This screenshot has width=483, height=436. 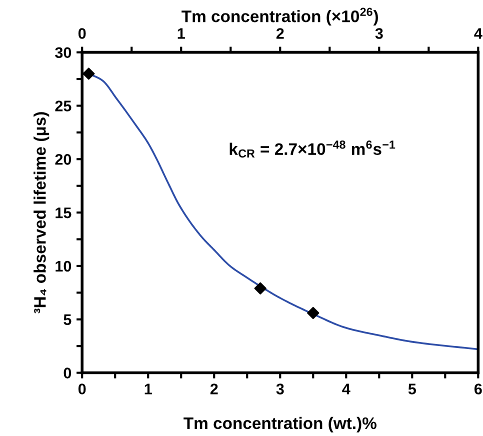 What do you see at coordinates (42, 213) in the screenshot?
I see `y-axis-title: ³H₄ observed lifetime (μs)` at bounding box center [42, 213].